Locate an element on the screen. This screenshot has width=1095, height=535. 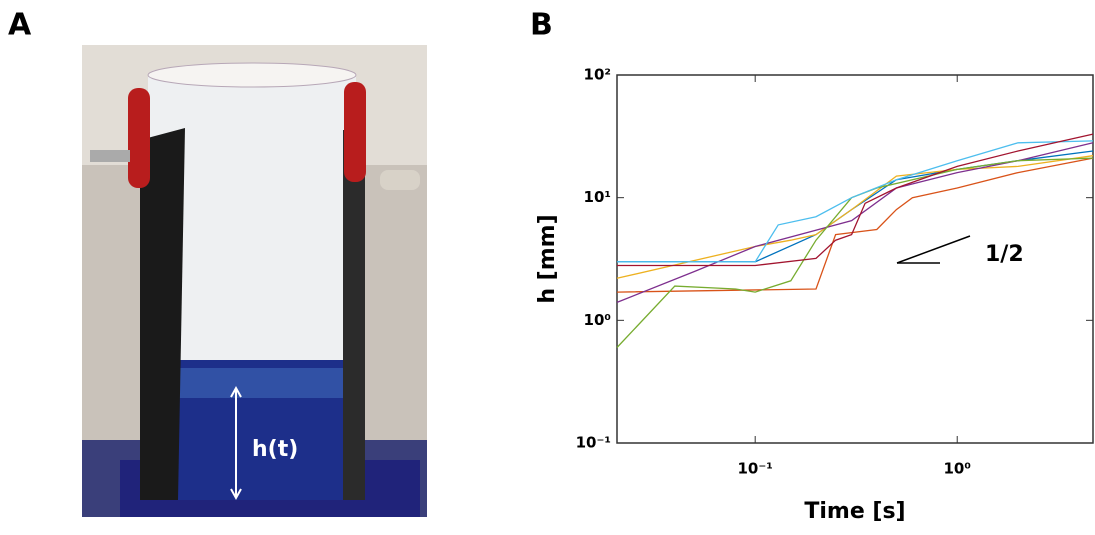
y-tick-label: 10⁰ is located at coordinates (597, 320).